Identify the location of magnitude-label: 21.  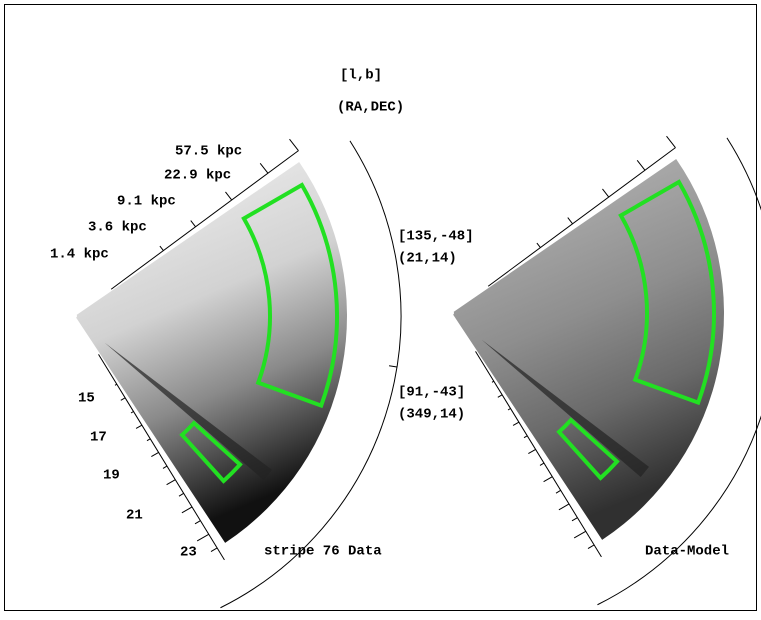
(134, 516).